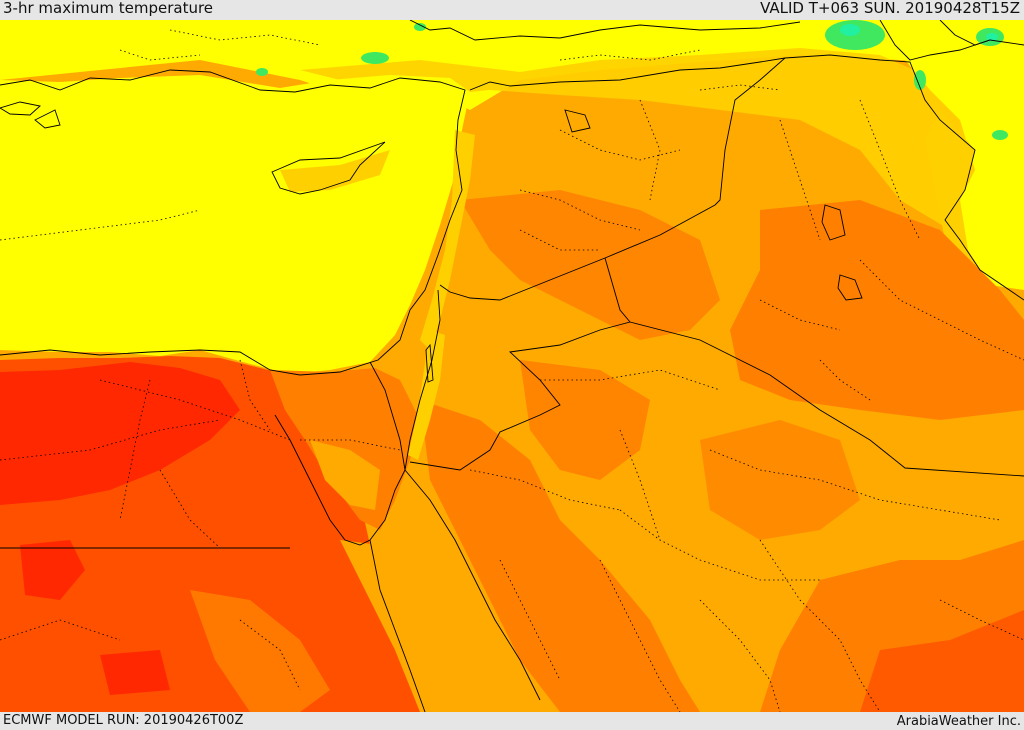  Describe the element at coordinates (958, 721) in the screenshot. I see `credit: ArabiaWeather Inc.` at that location.